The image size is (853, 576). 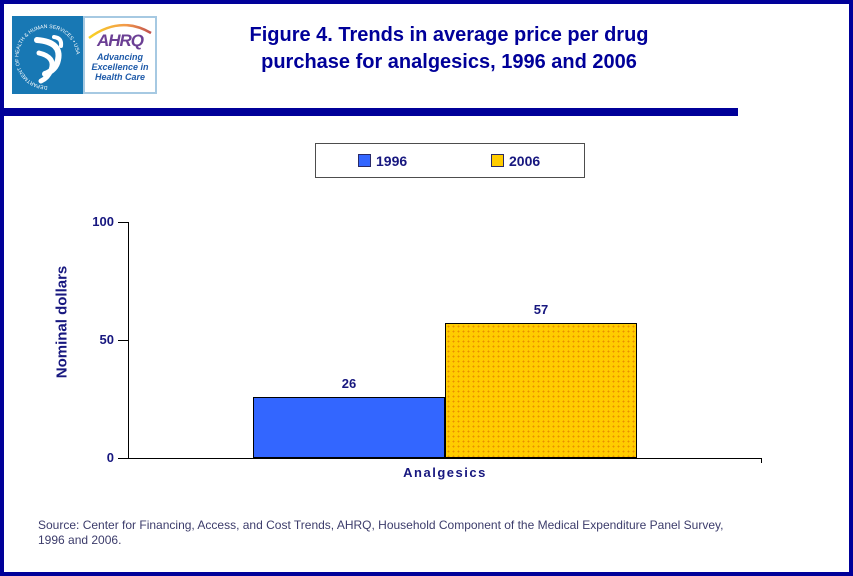 What do you see at coordinates (445, 458) in the screenshot?
I see `x-axis-line` at bounding box center [445, 458].